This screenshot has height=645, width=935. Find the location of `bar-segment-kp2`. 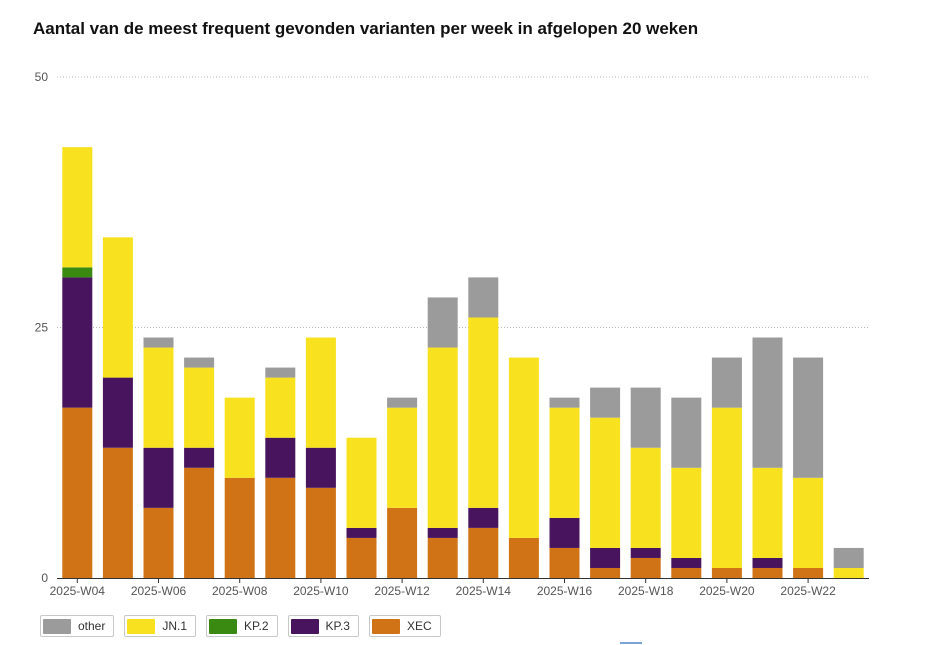

bar-segment-kp2 is located at coordinates (77, 272).